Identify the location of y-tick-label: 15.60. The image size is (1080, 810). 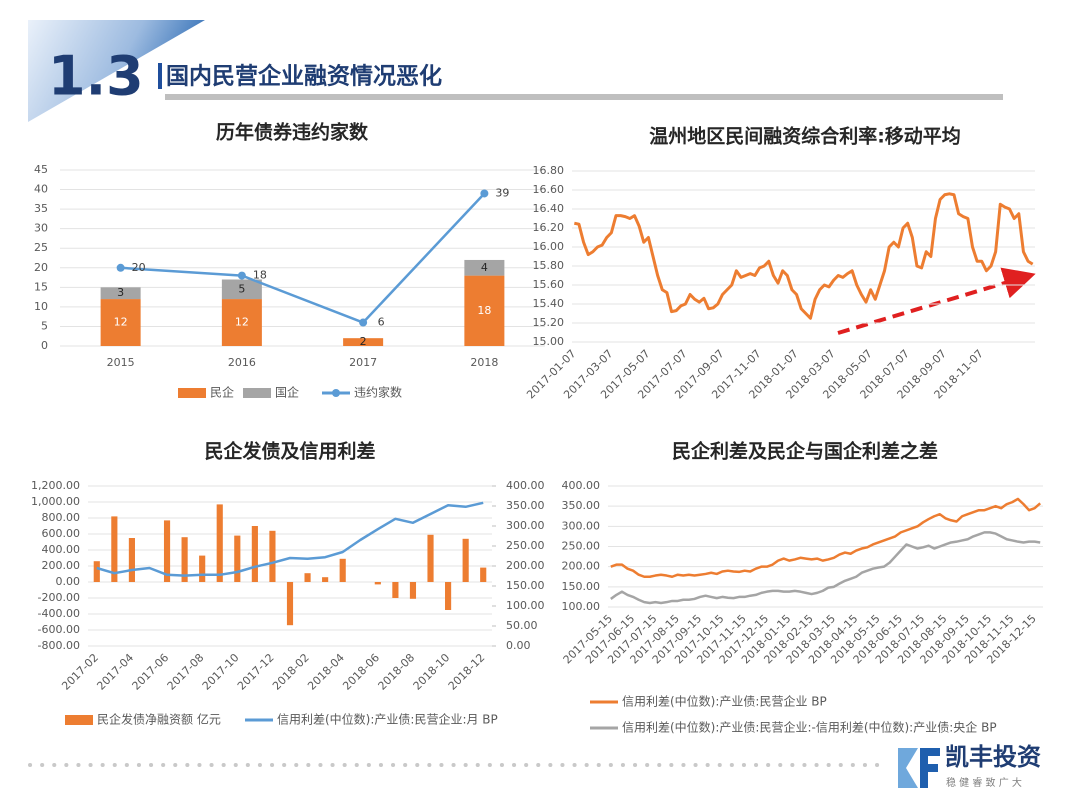
(549, 284).